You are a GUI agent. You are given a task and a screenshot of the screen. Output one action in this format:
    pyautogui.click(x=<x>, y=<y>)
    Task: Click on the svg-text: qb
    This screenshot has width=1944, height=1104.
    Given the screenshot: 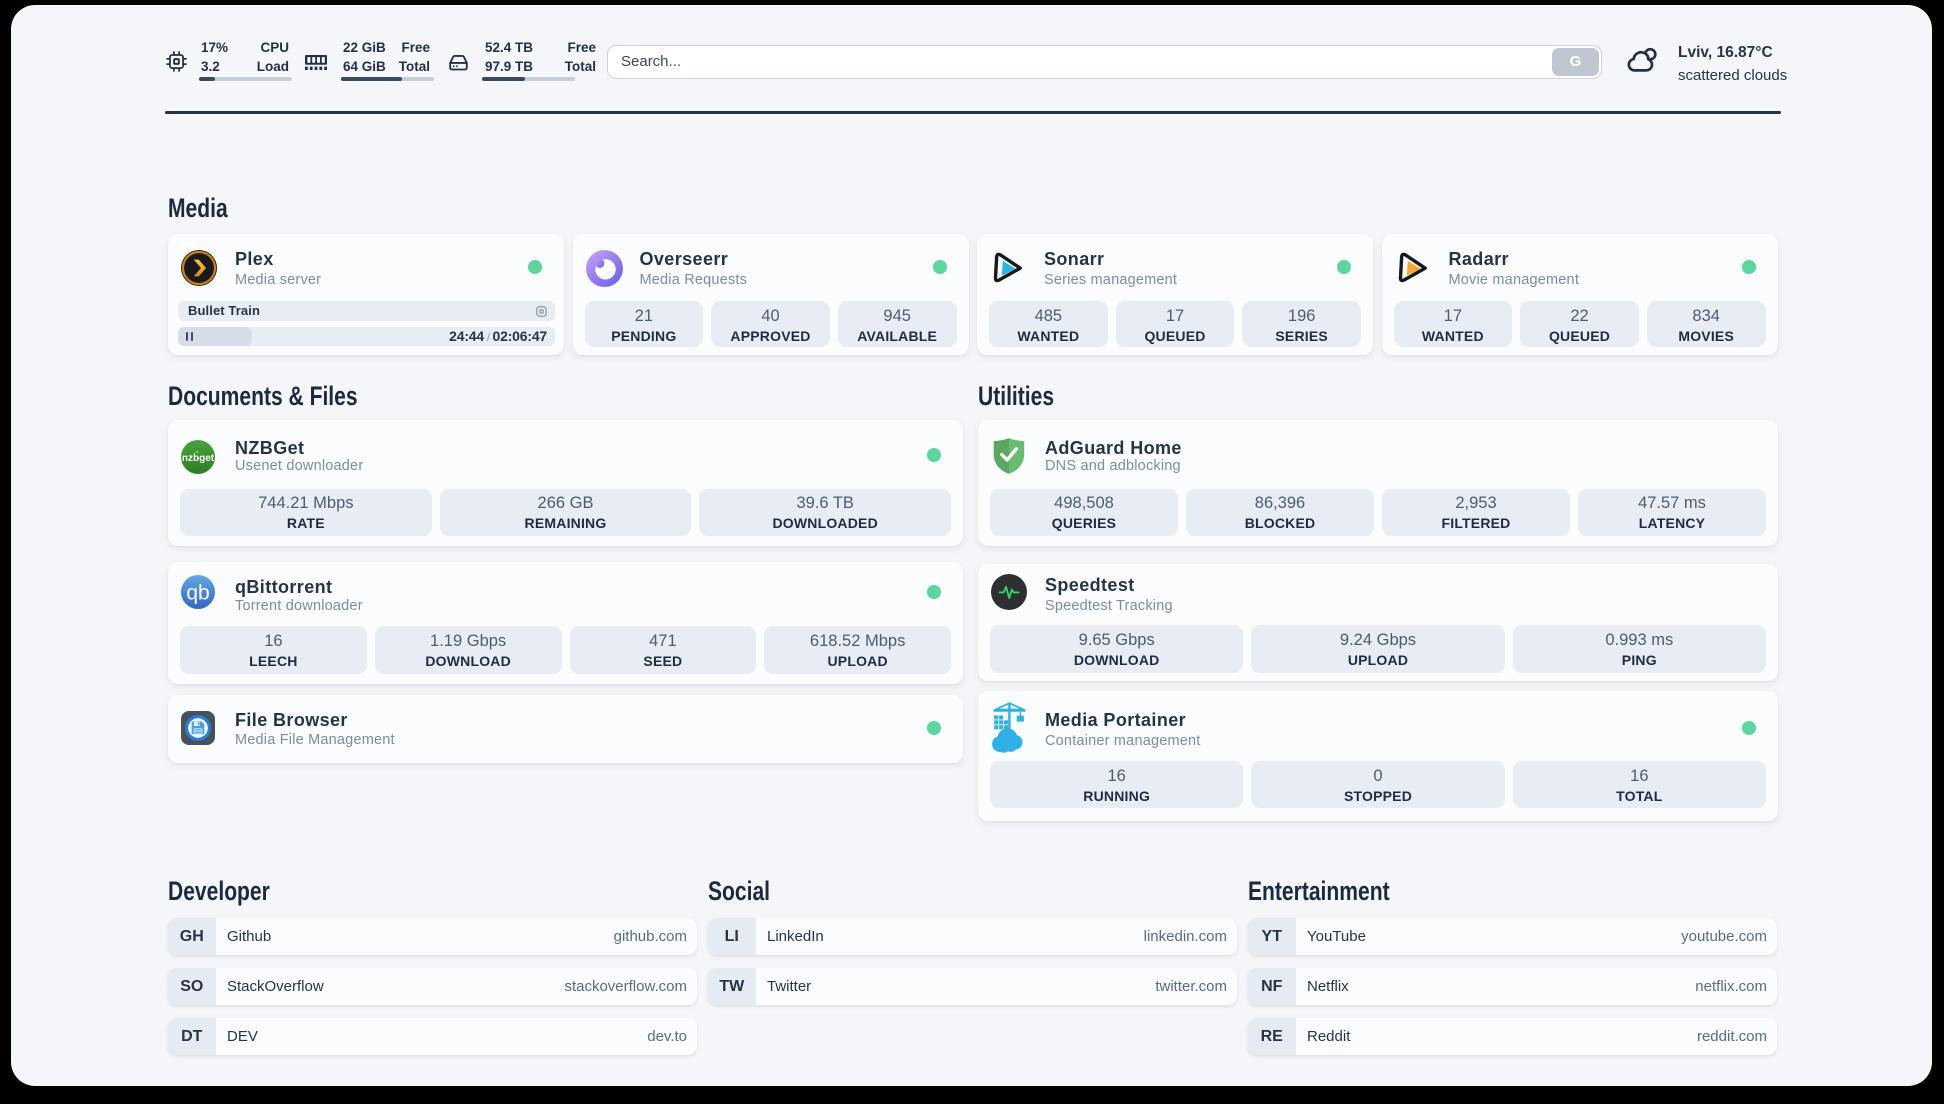 What is the action you would take?
    pyautogui.click(x=197, y=593)
    